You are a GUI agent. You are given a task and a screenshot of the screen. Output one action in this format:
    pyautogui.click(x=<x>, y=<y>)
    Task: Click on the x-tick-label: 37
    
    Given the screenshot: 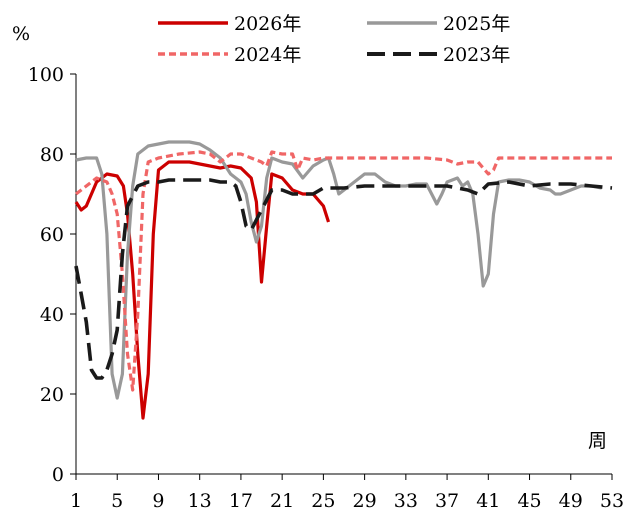 What is the action you would take?
    pyautogui.click(x=447, y=501)
    